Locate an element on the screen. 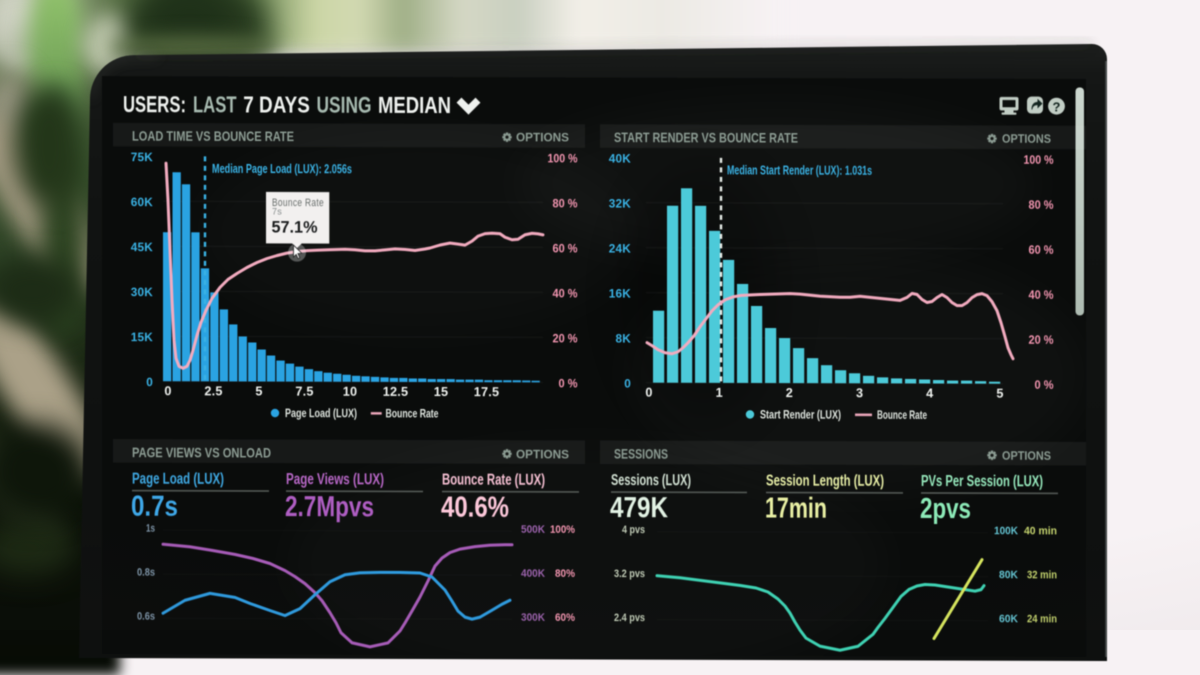  svg-text: 400K is located at coordinates (533, 574).